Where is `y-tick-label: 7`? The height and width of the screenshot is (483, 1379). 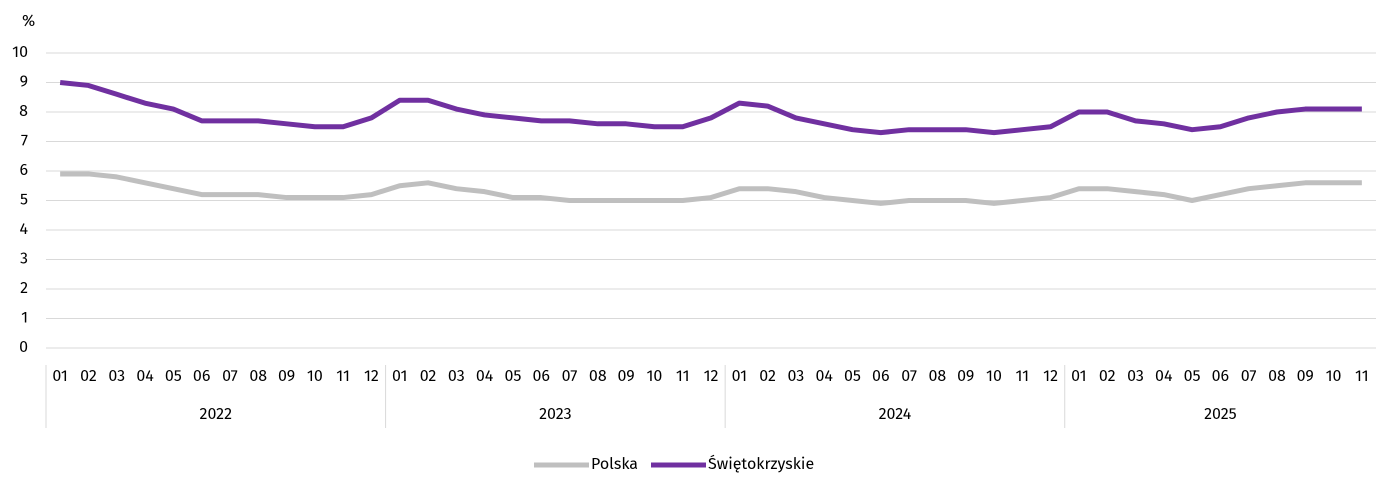 y-tick-label: 7 is located at coordinates (24, 141).